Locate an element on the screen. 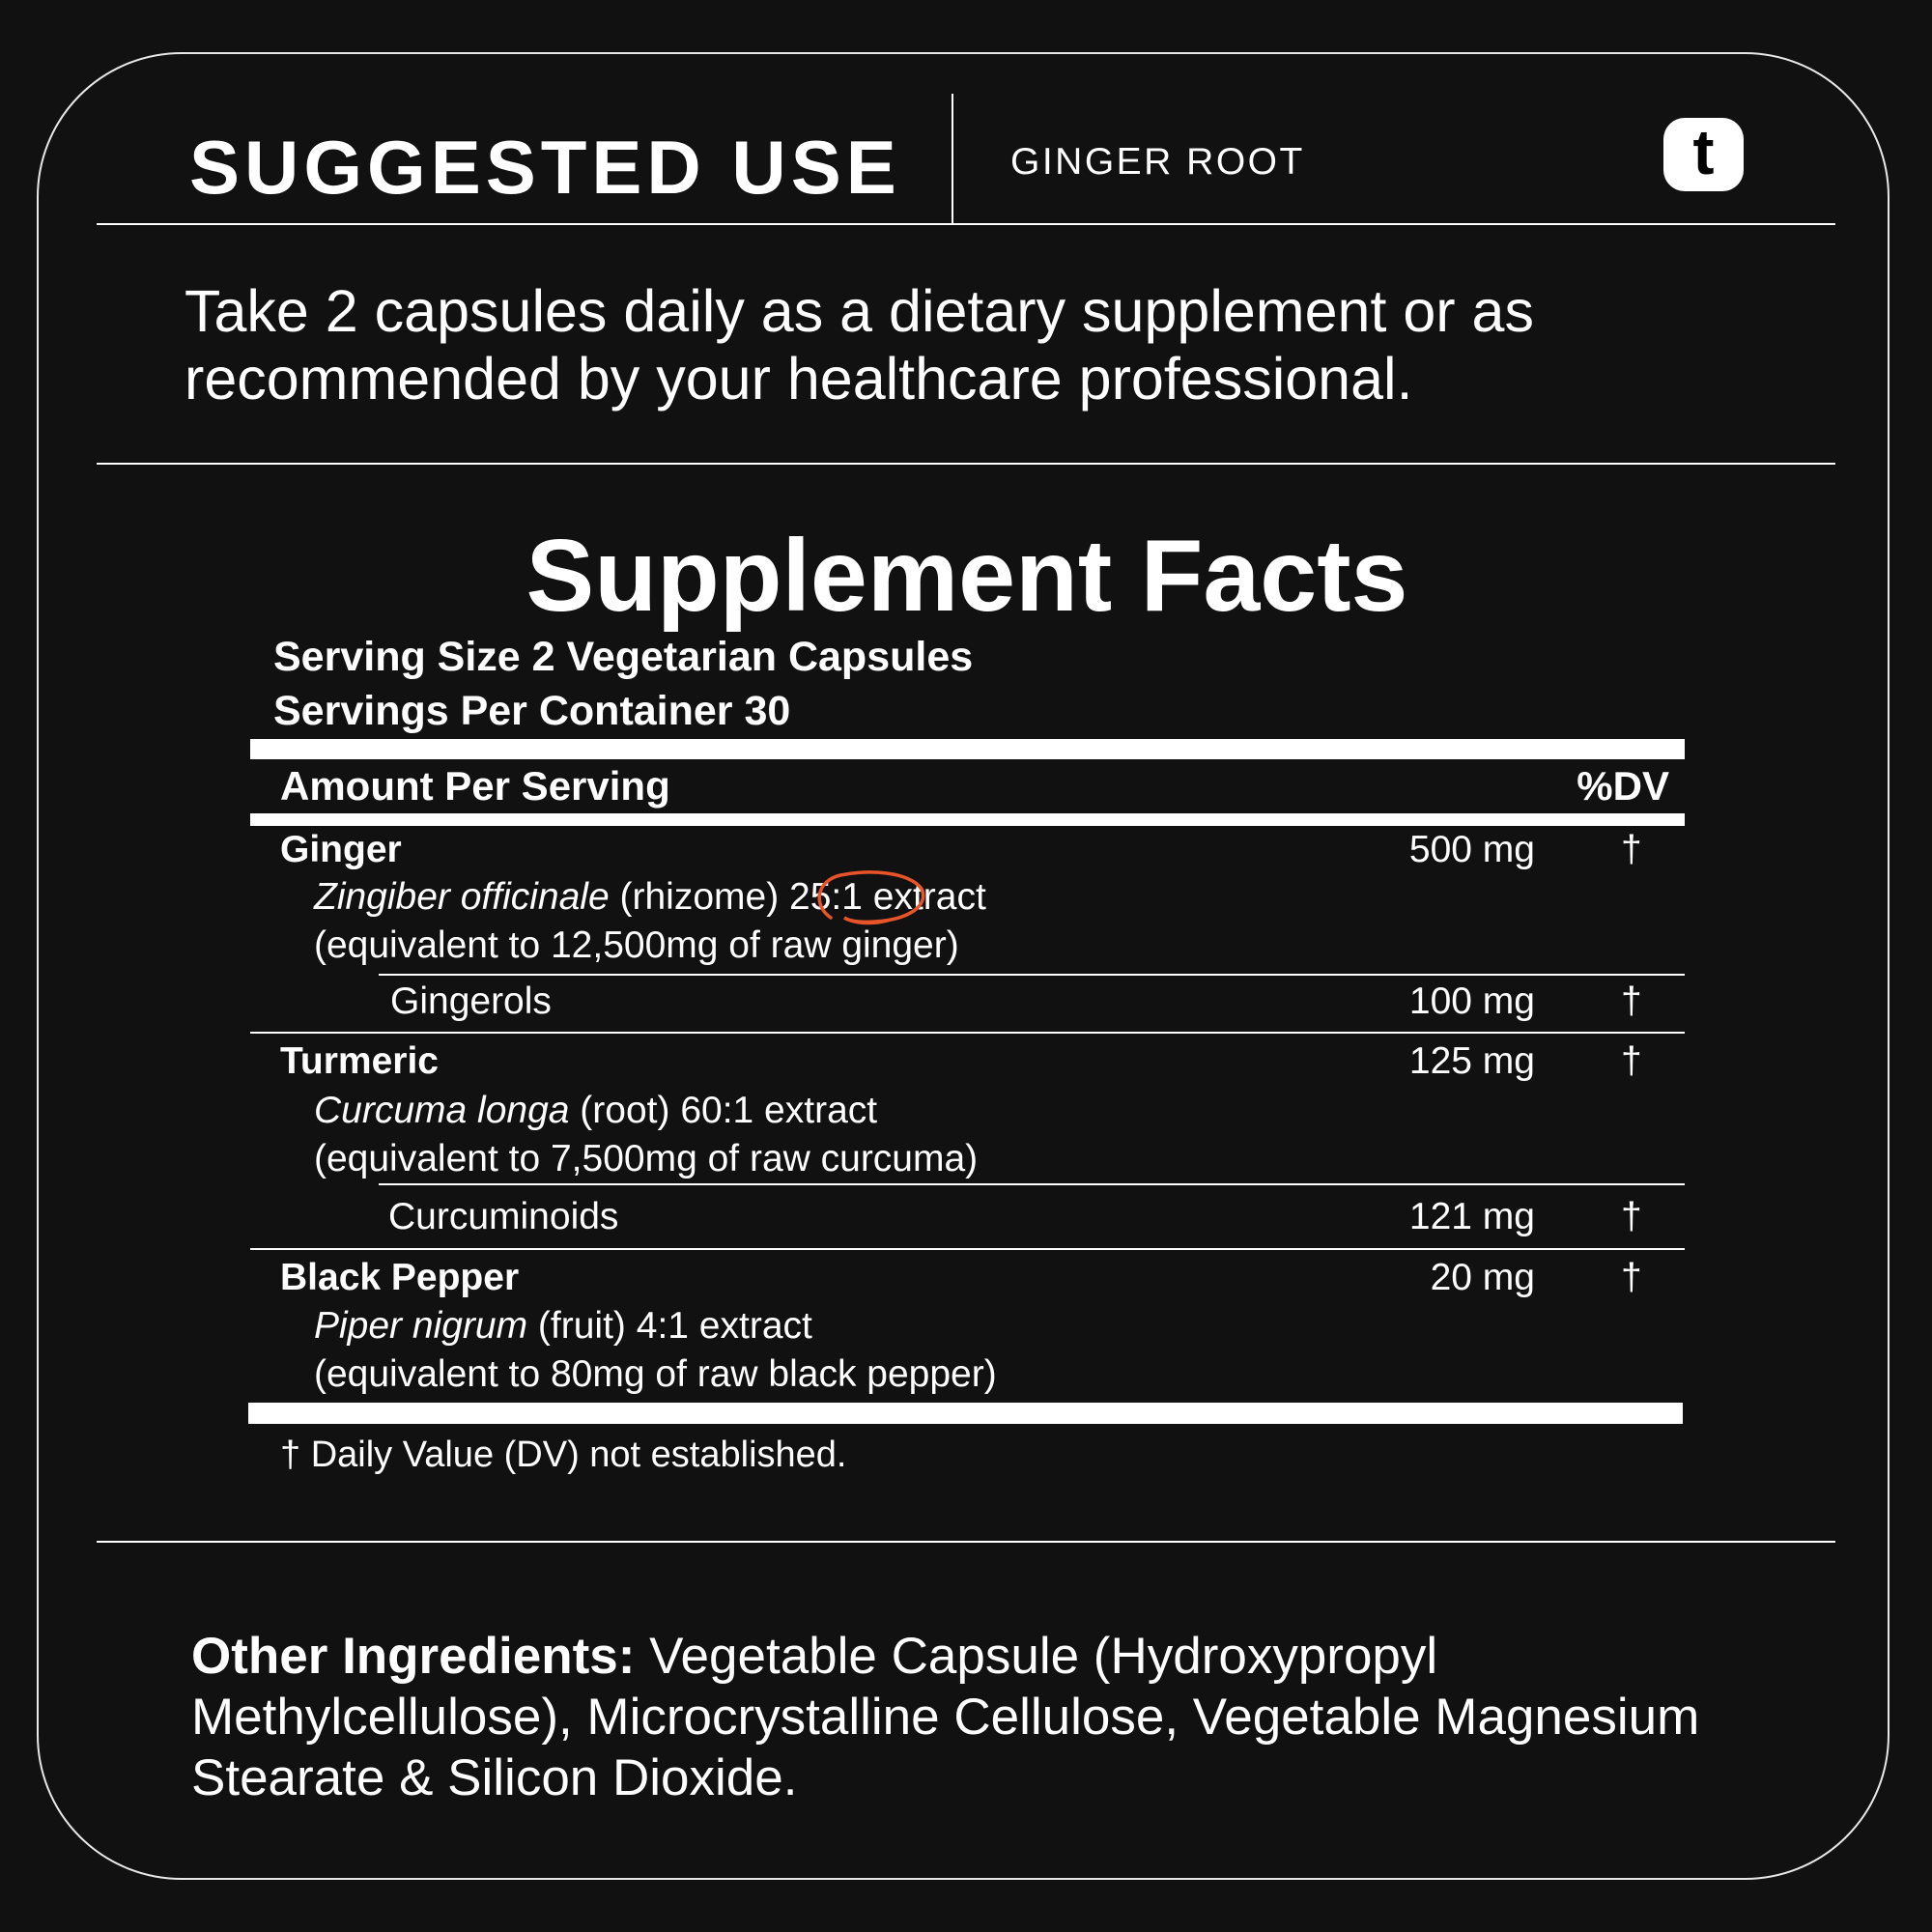 The width and height of the screenshot is (1932, 1932). brand-logo: t is located at coordinates (1703, 154).